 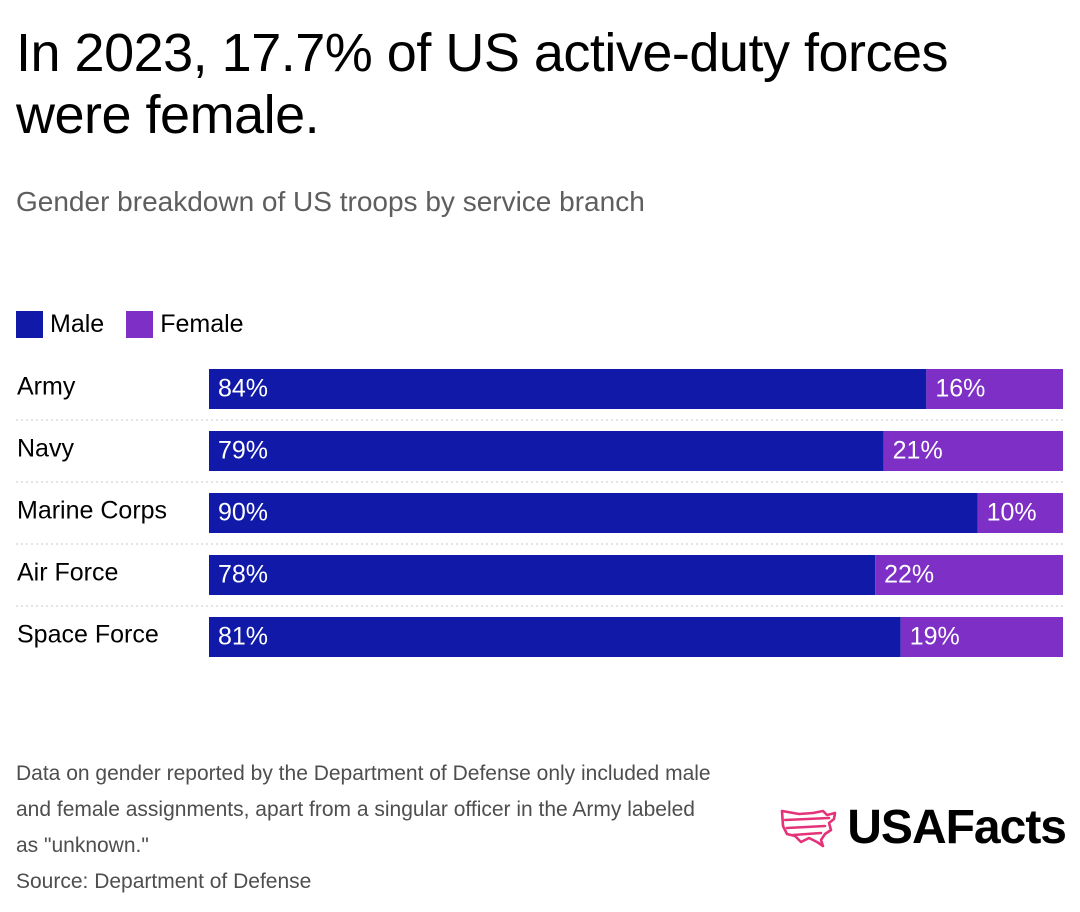 What do you see at coordinates (243, 451) in the screenshot?
I see `data-label-male-navy: 79%` at bounding box center [243, 451].